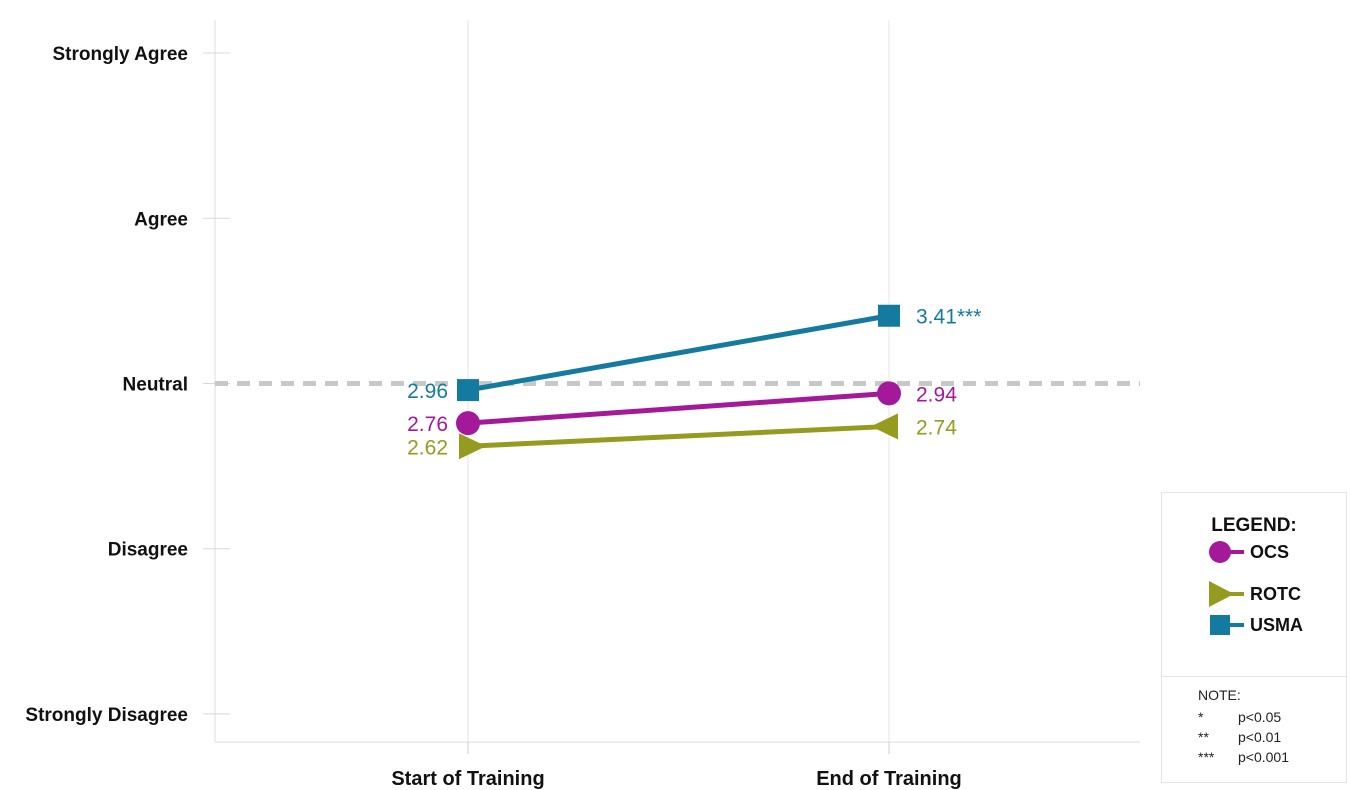  What do you see at coordinates (427, 391) in the screenshot?
I see `data-label: 2.96` at bounding box center [427, 391].